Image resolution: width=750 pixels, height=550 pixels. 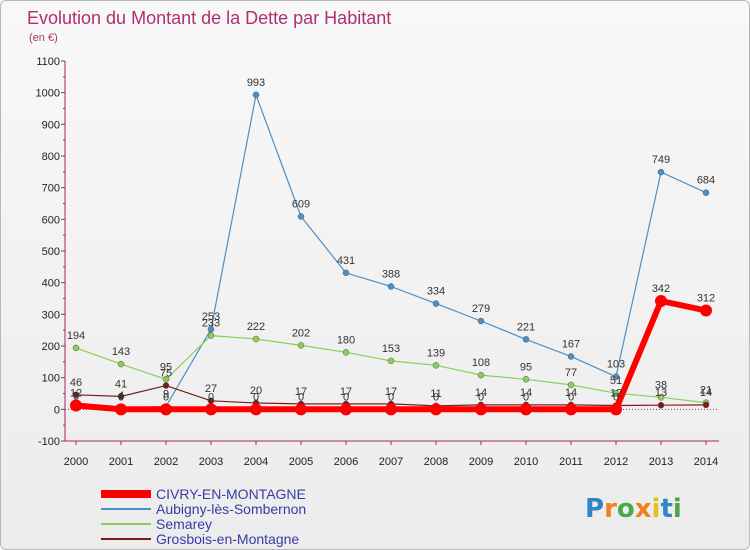 What do you see at coordinates (166, 394) in the screenshot?
I see `data-label: 9` at bounding box center [166, 394].